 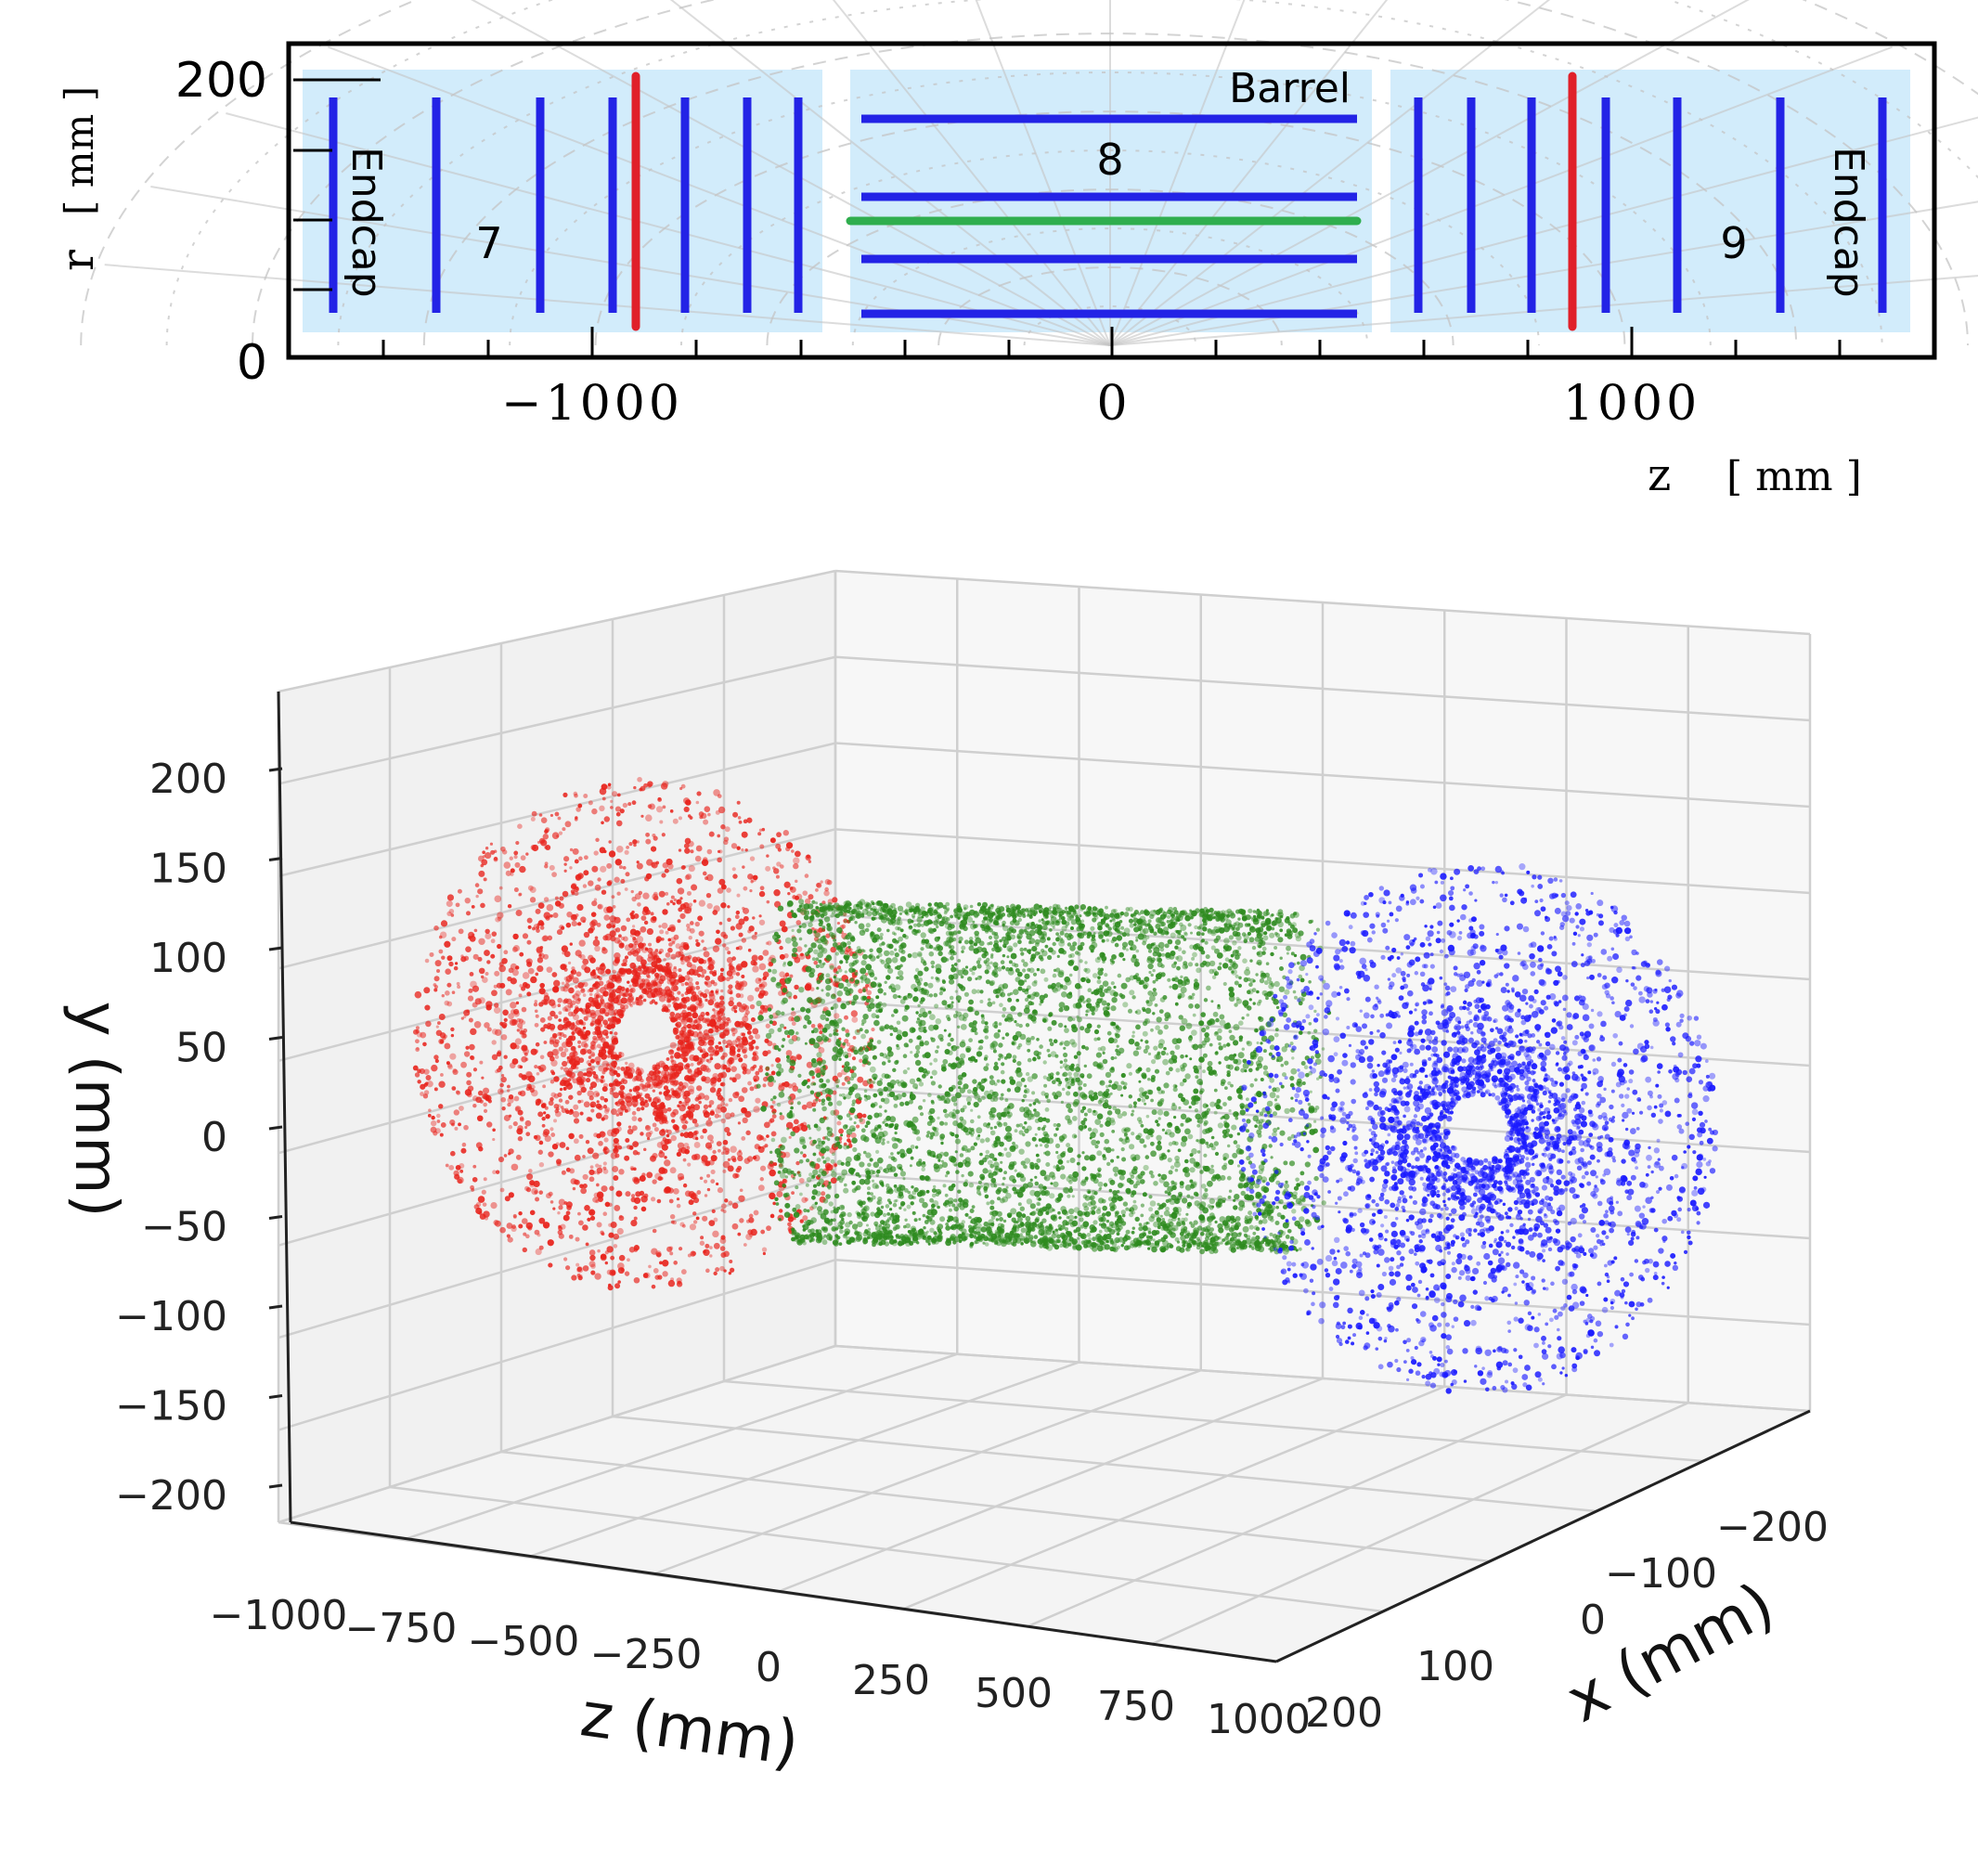 What do you see at coordinates (1632, 404) in the screenshot?
I see `z-tick-1000: 1000` at bounding box center [1632, 404].